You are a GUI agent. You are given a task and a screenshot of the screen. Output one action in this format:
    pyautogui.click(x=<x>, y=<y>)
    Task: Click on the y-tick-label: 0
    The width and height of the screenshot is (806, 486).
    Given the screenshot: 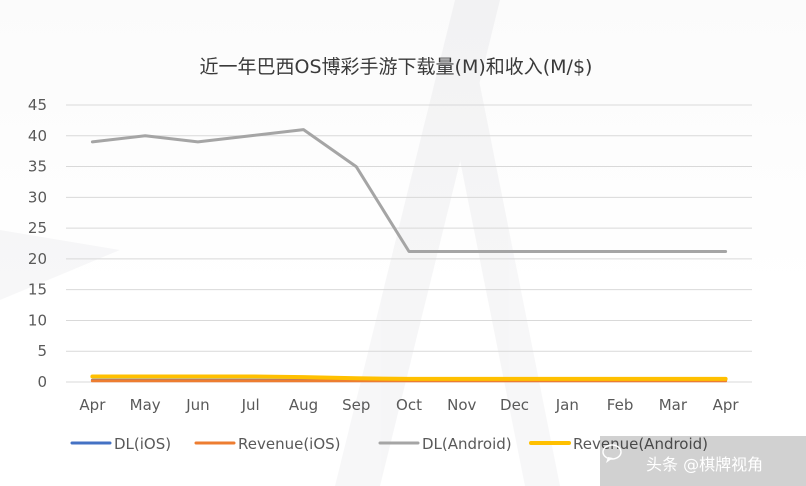 What is the action you would take?
    pyautogui.click(x=42, y=382)
    